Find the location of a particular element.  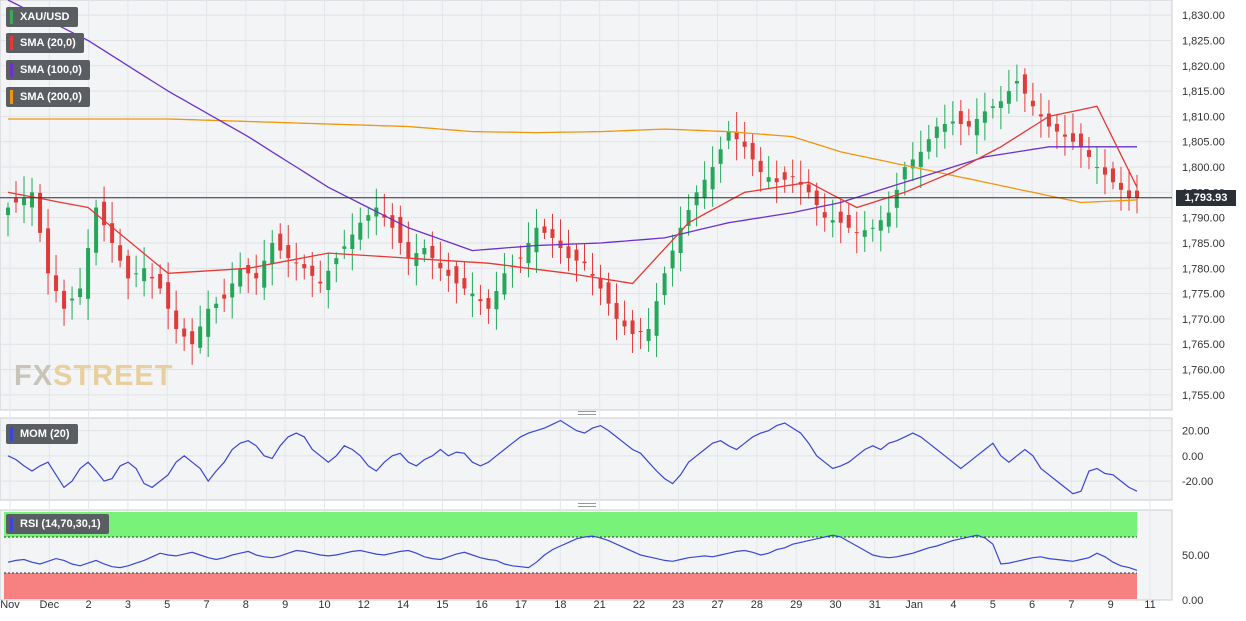

symbol-legend: XAU/USD is located at coordinates (42, 17).